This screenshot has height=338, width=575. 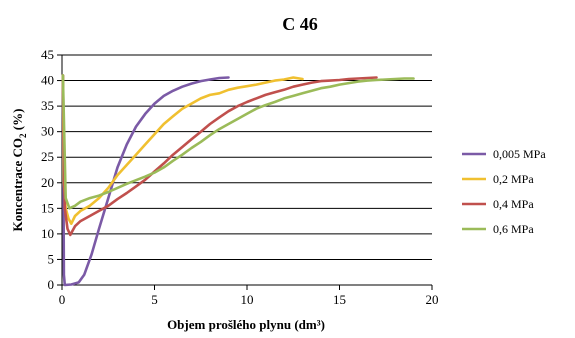 What do you see at coordinates (23, 135) in the screenshot?
I see `y-axis-label-sub: 2` at bounding box center [23, 135].